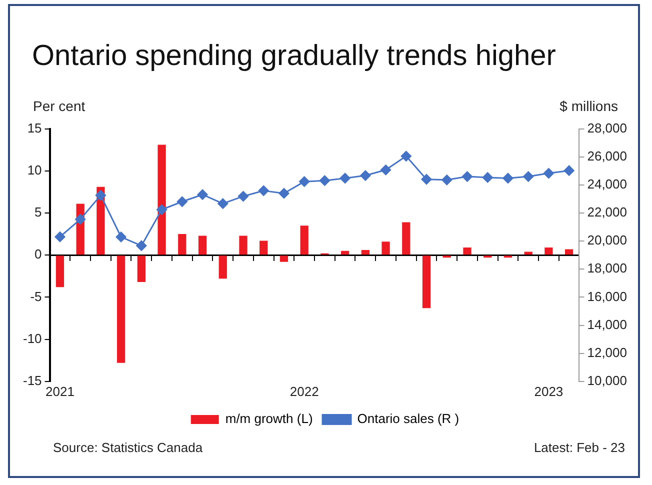 The image size is (652, 485). Describe the element at coordinates (408, 418) in the screenshot. I see `legend-label: Ontario sales (R )` at that location.